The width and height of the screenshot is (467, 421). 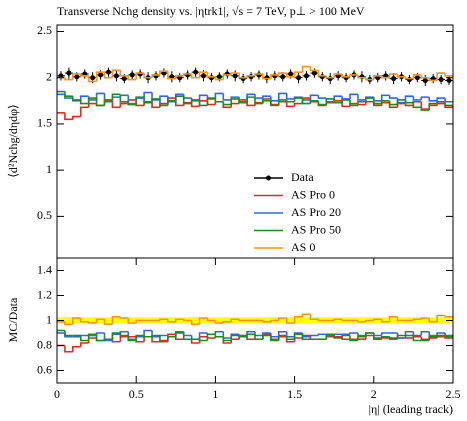 What do you see at coordinates (44, 269) in the screenshot?
I see `y-tick-label: 1.4` at bounding box center [44, 269].